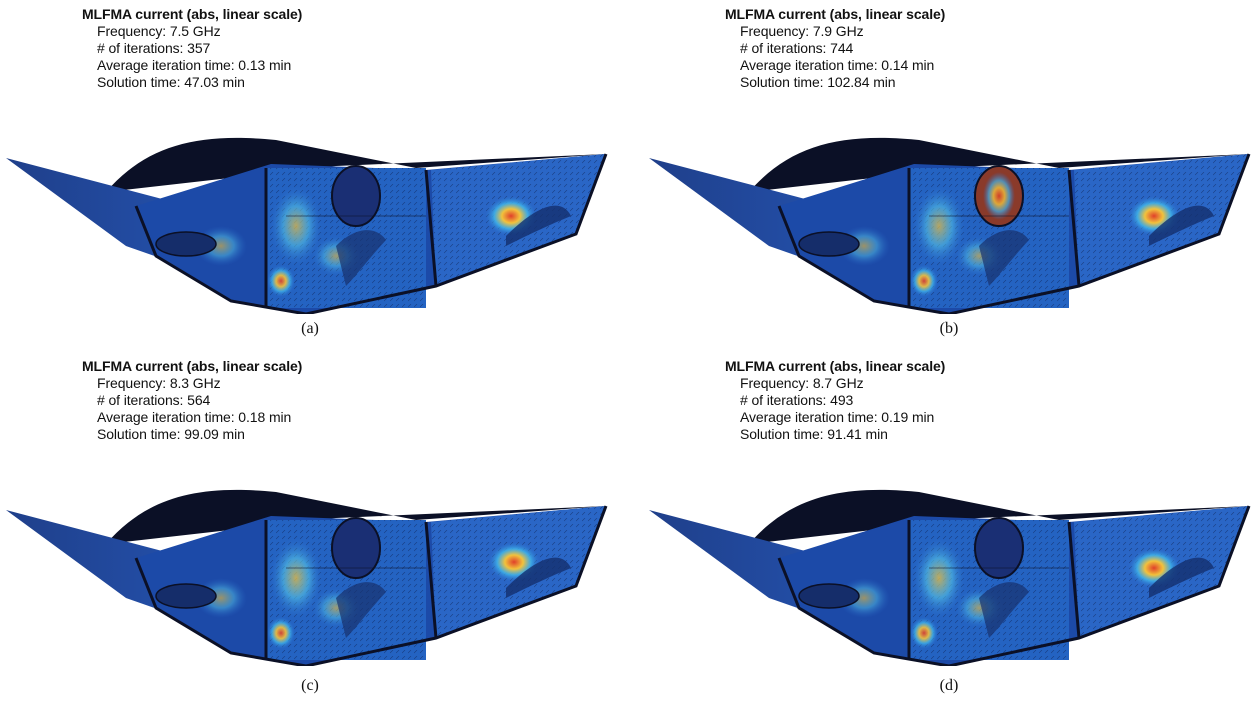 This screenshot has height=704, width=1258. What do you see at coordinates (949, 328) in the screenshot?
I see `subfigure-caption: (b)` at bounding box center [949, 328].